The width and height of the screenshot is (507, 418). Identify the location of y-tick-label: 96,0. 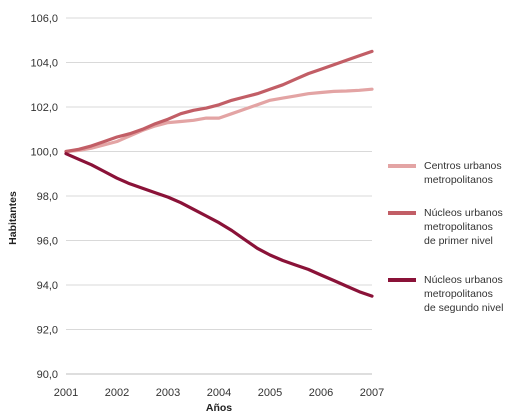
(47, 242).